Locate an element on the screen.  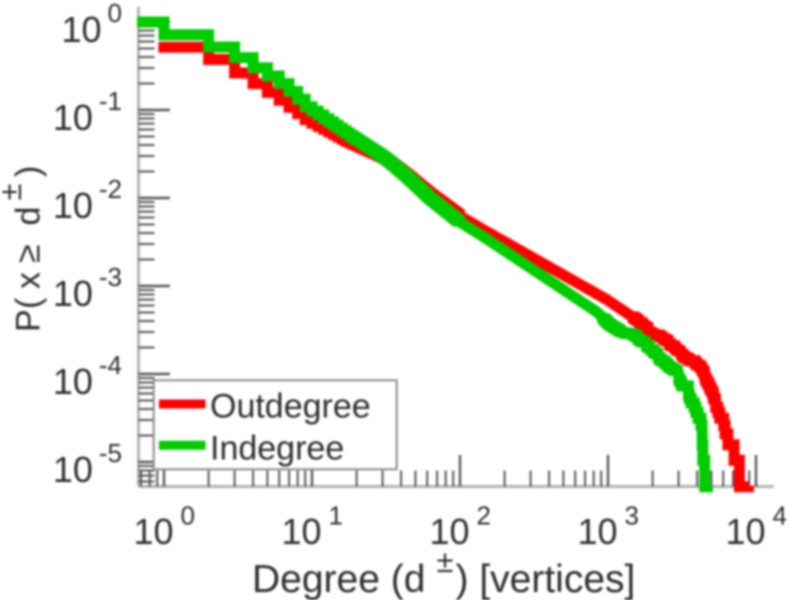
svg-text: -4 is located at coordinates (110, 365).